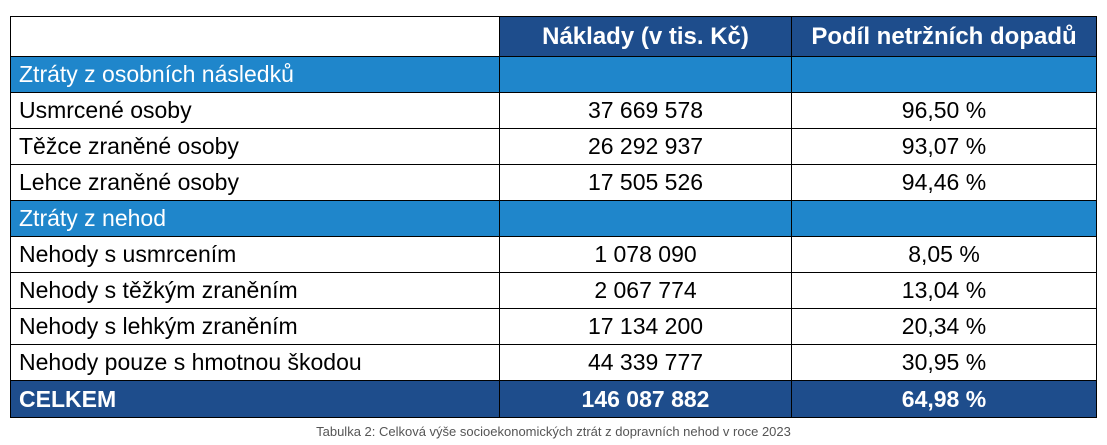 This screenshot has width=1107, height=445. I want to click on row-share: 8,05 %, so click(944, 254).